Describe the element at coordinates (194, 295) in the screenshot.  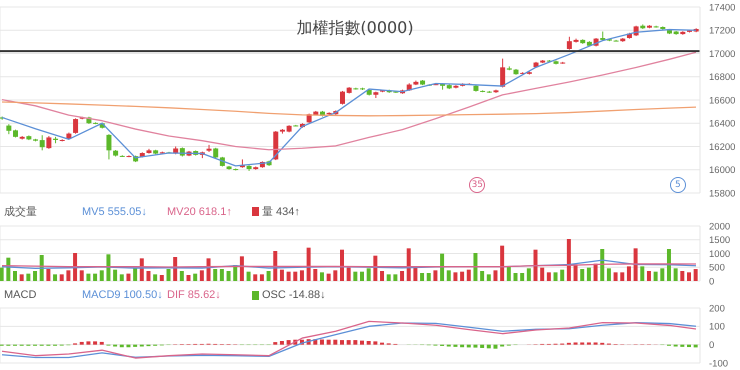
I see `text: DIF 85.62↓` at that location.